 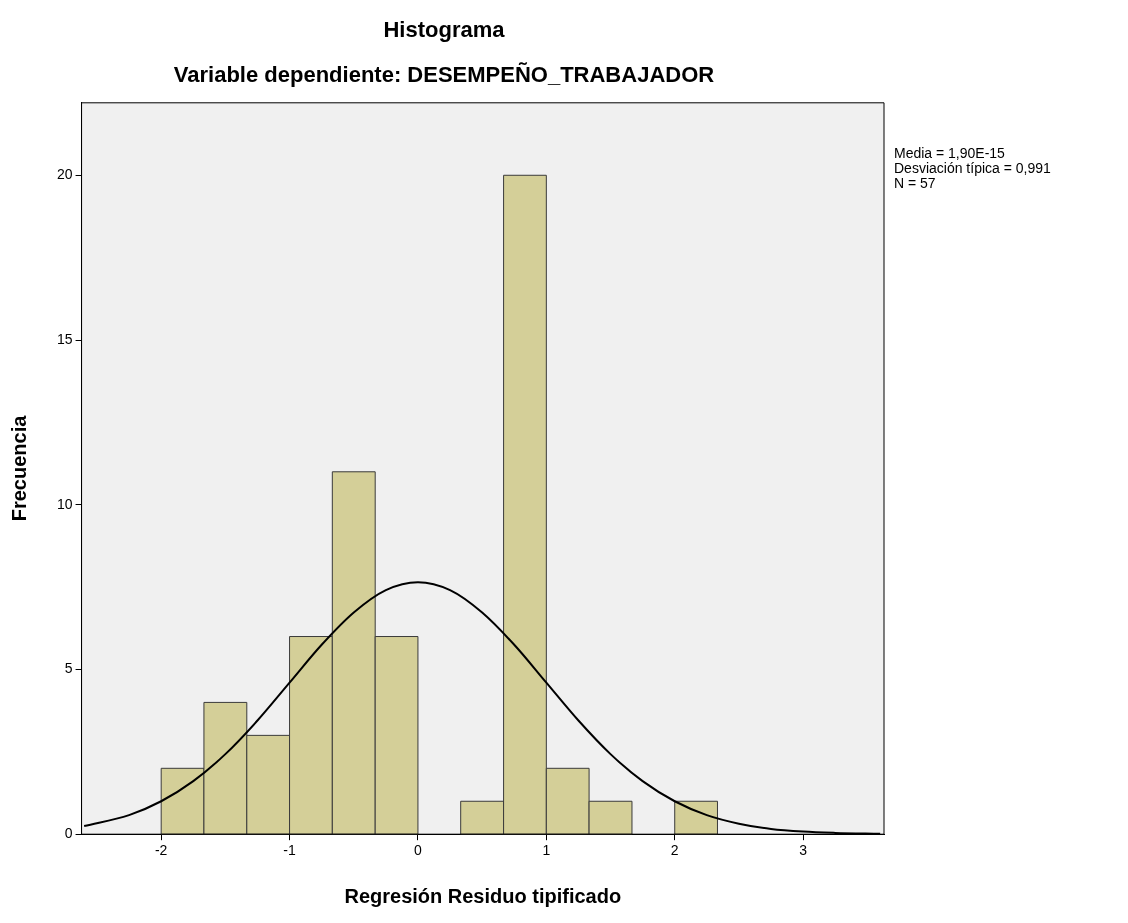 What do you see at coordinates (803, 850) in the screenshot?
I see `x-tick-label: 3` at bounding box center [803, 850].